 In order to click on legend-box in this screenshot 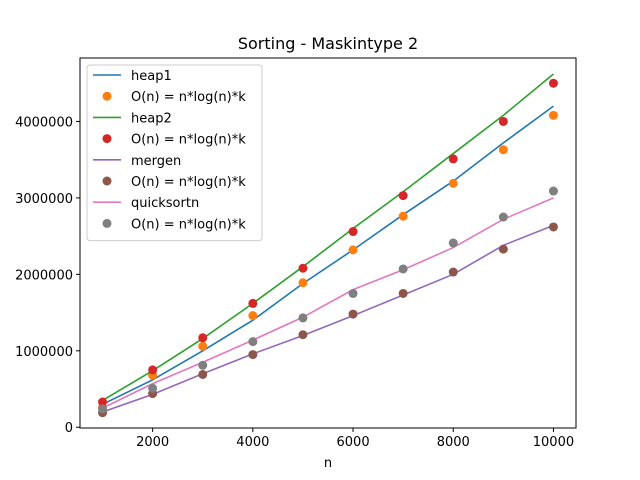, I will do `click(174, 153)`.